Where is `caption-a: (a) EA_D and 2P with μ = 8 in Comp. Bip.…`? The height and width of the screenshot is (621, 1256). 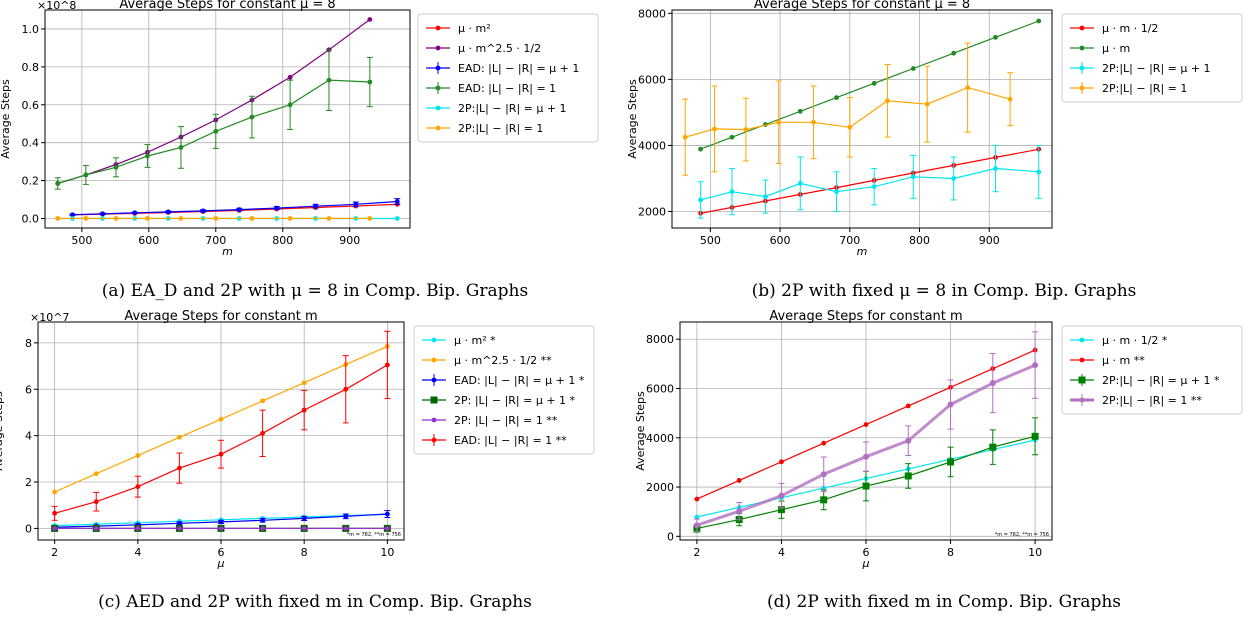
caption-a: (a) EA_D and 2P with μ = 8 in Comp. Bip.… is located at coordinates (315, 291).